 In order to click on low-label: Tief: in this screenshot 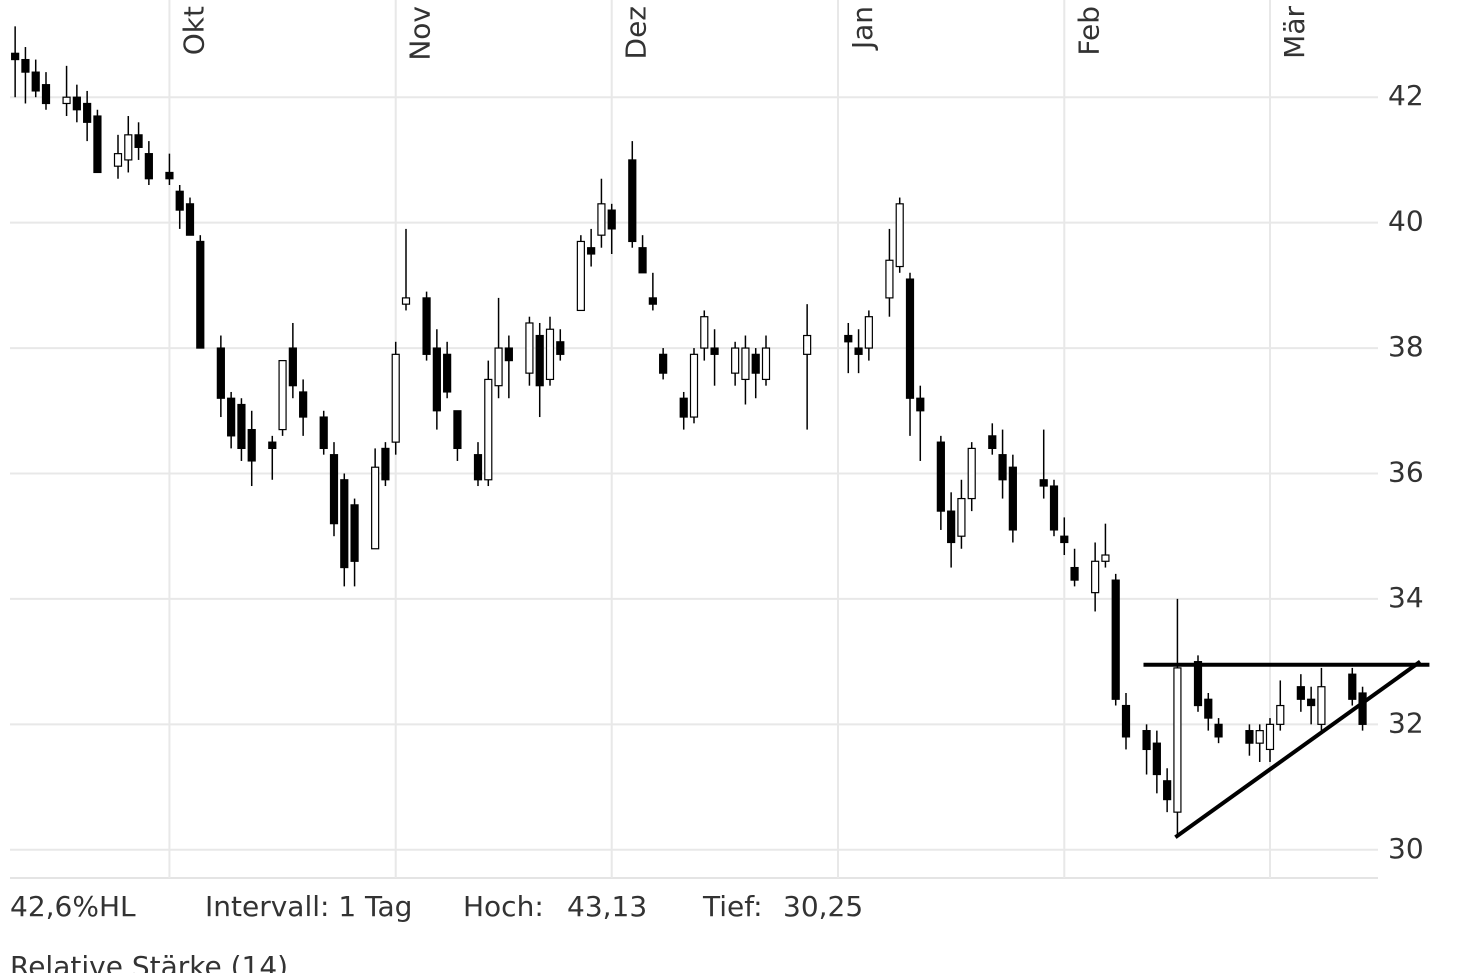, I will do `click(732, 906)`.